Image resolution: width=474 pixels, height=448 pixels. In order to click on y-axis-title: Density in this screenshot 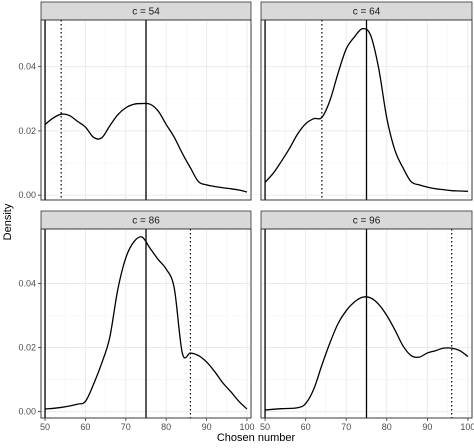, I will do `click(8, 221)`.